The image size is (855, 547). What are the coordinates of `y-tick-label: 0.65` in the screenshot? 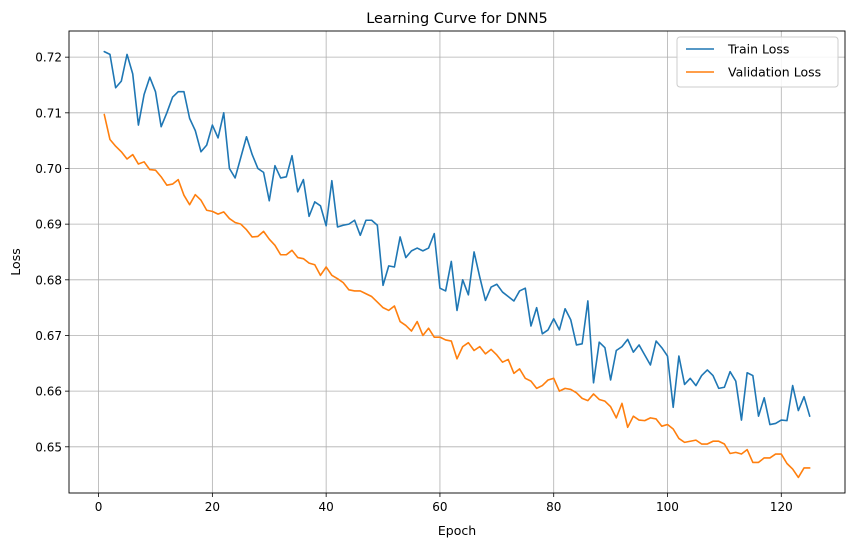 It's located at (48, 447).